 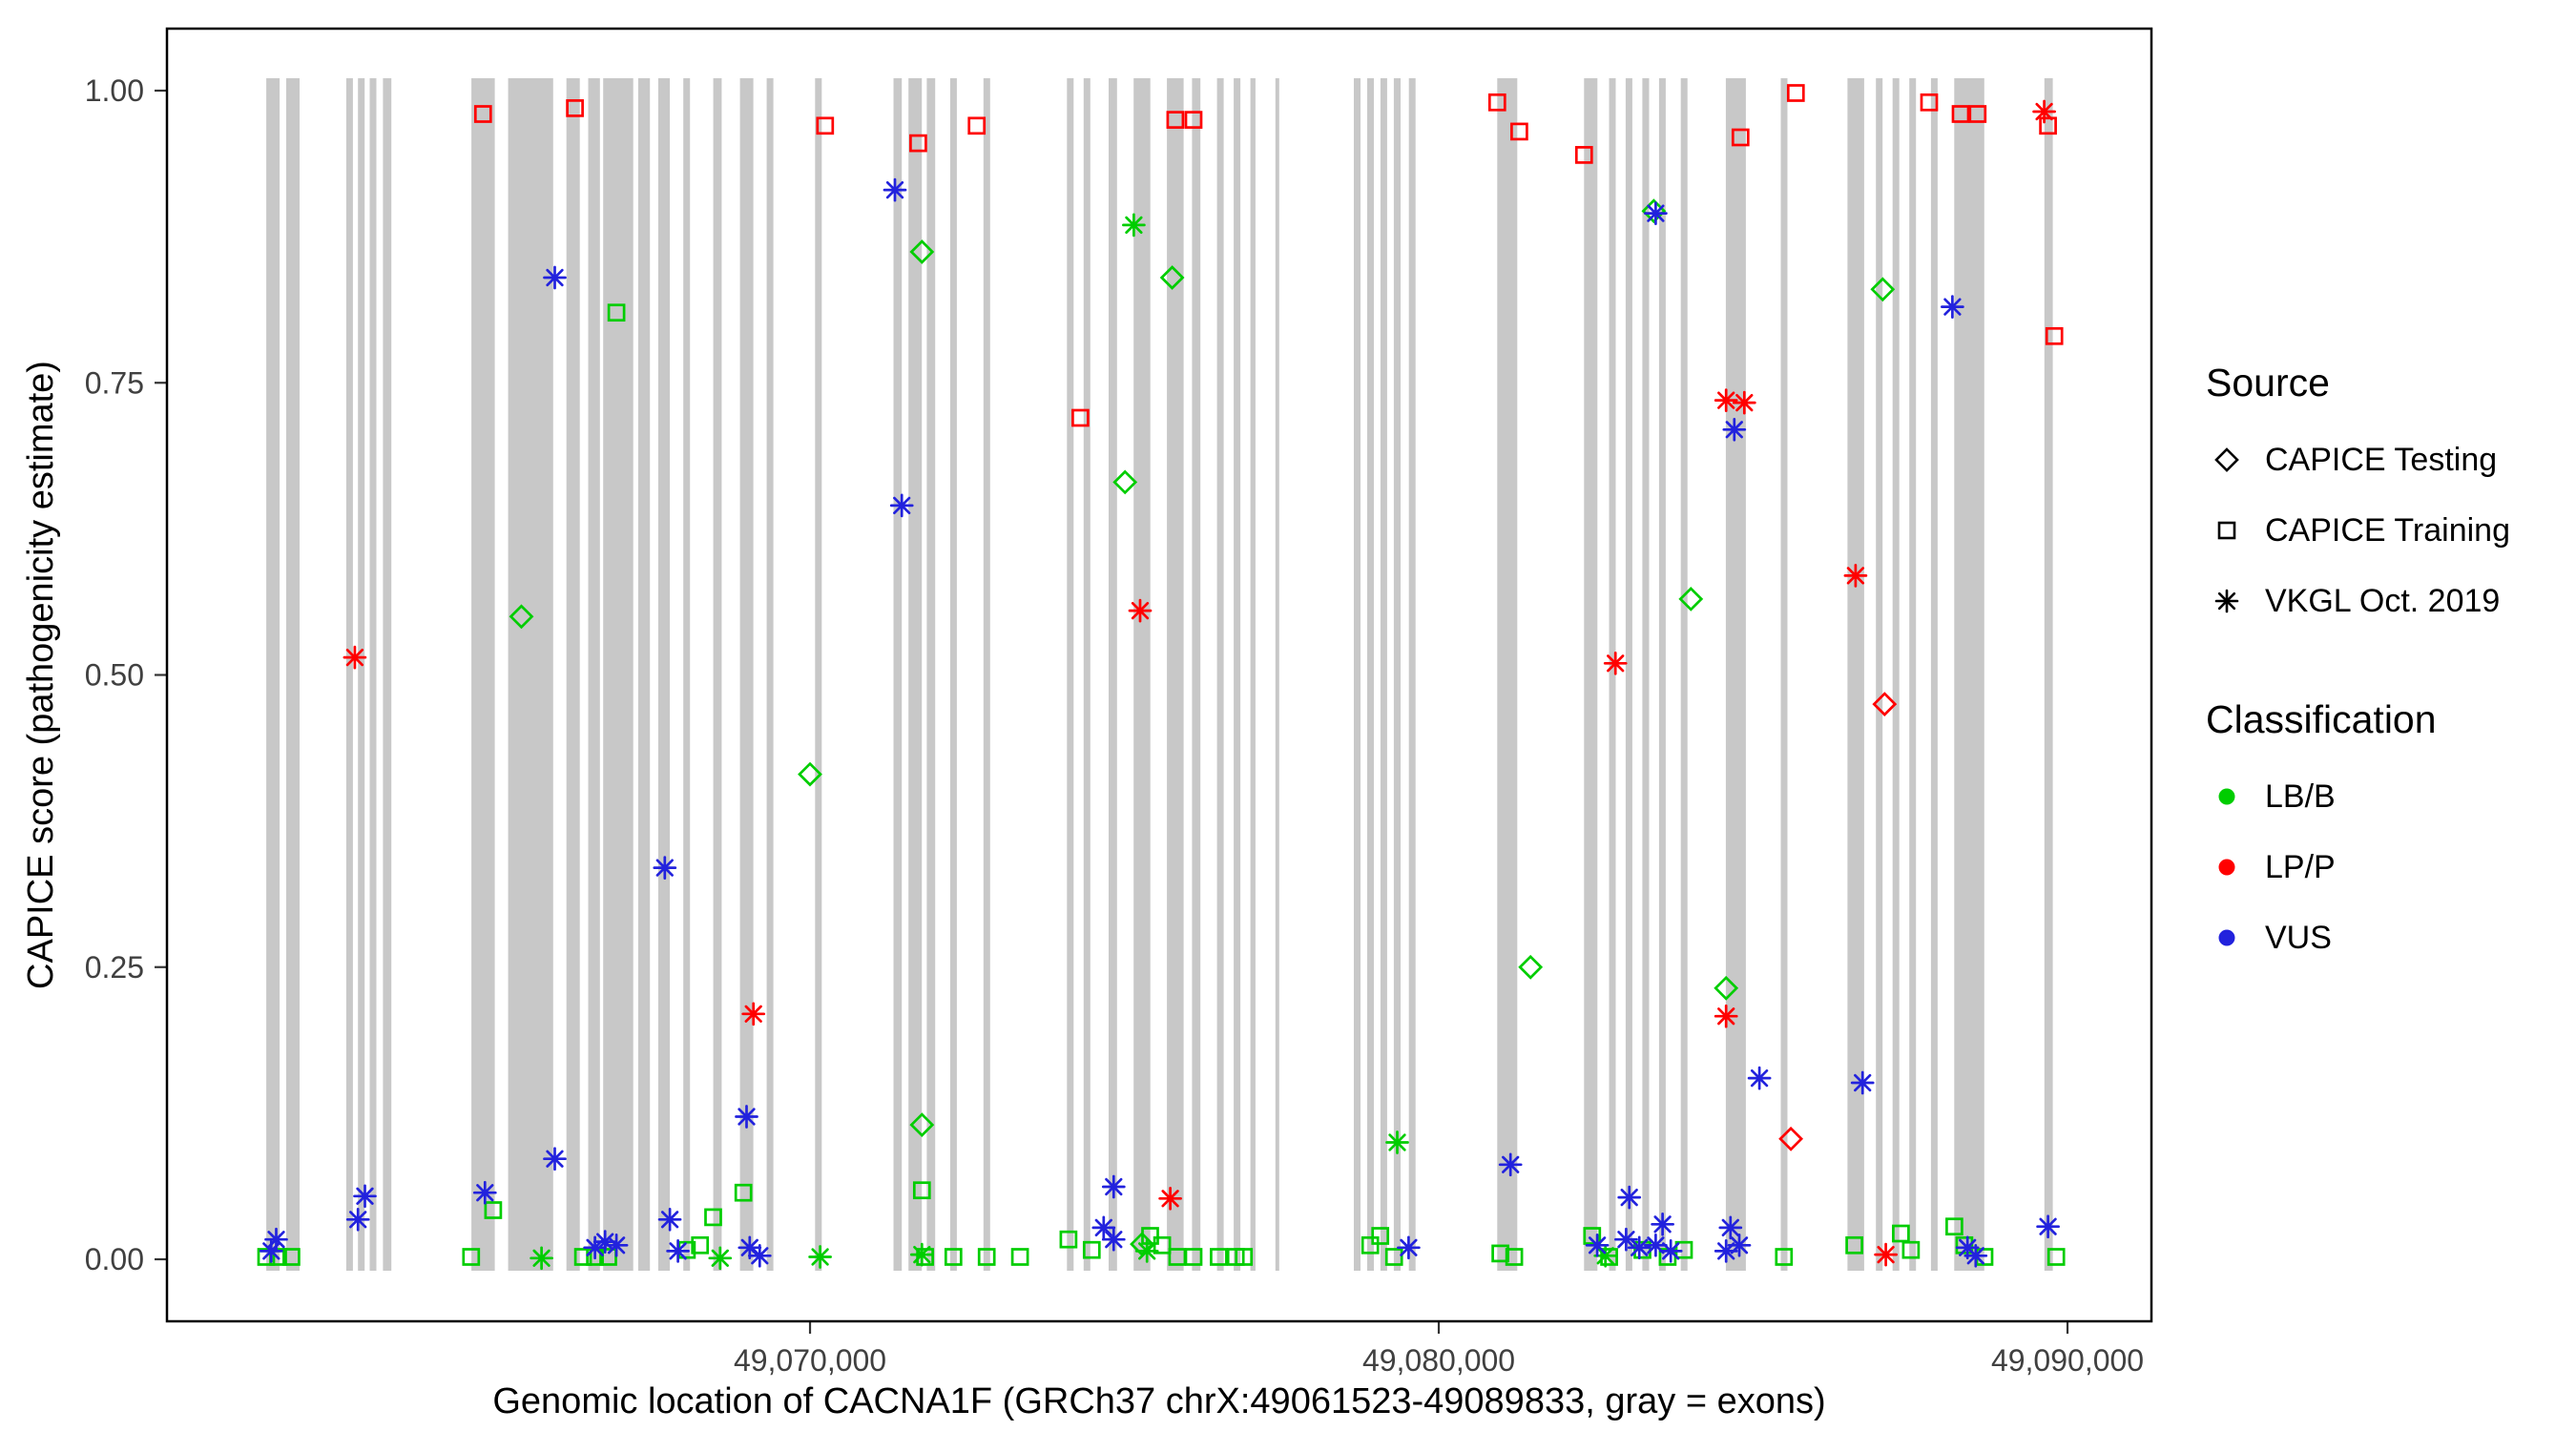 I want to click on legend-item-label: CAPICE Testing, so click(x=2381, y=459).